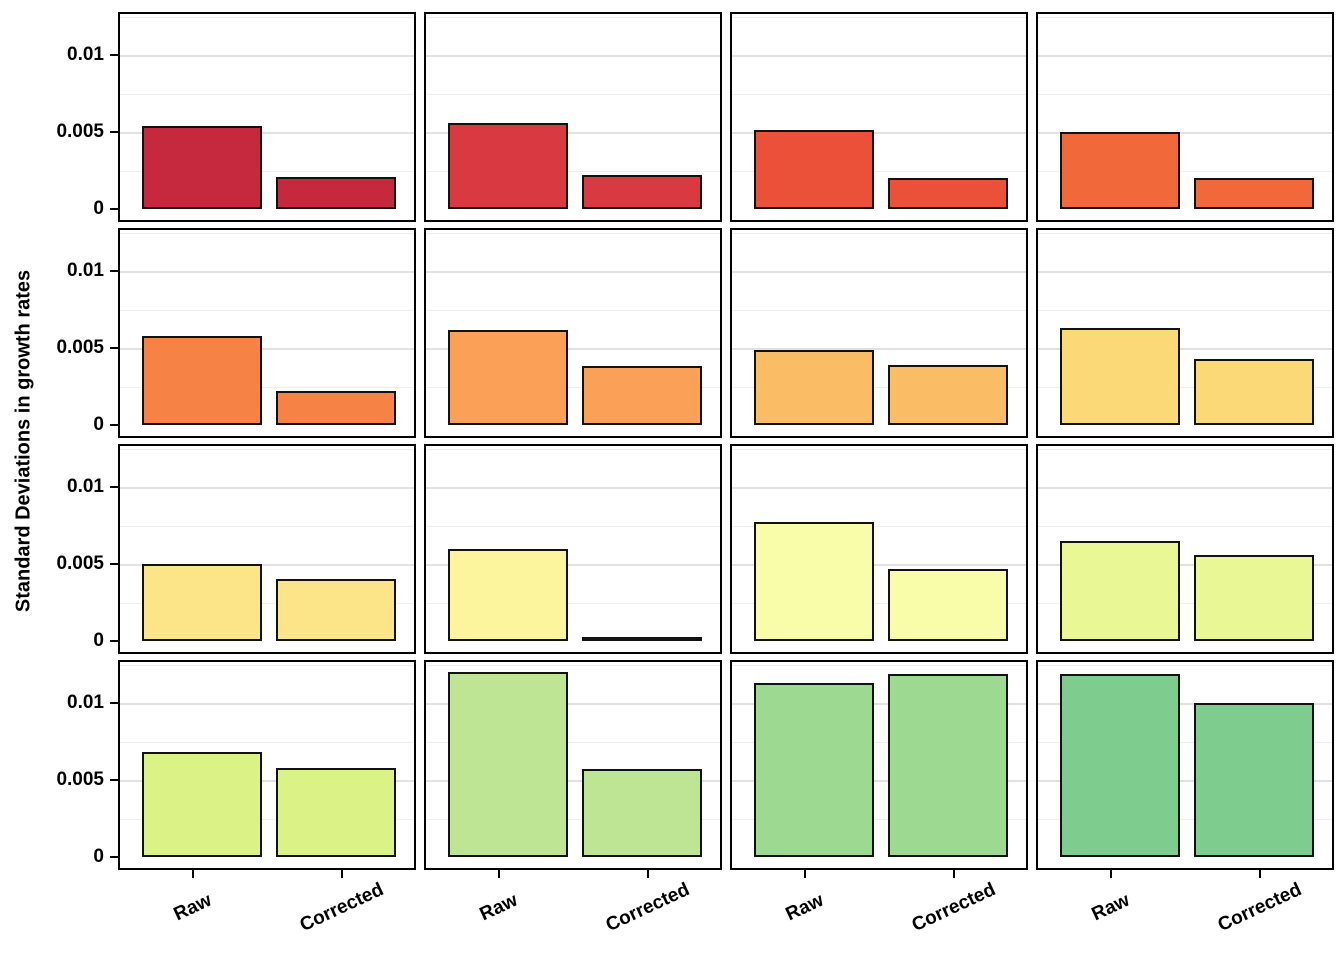 This screenshot has height=960, width=1344. I want to click on facet-panel-r2c4, so click(1185, 333).